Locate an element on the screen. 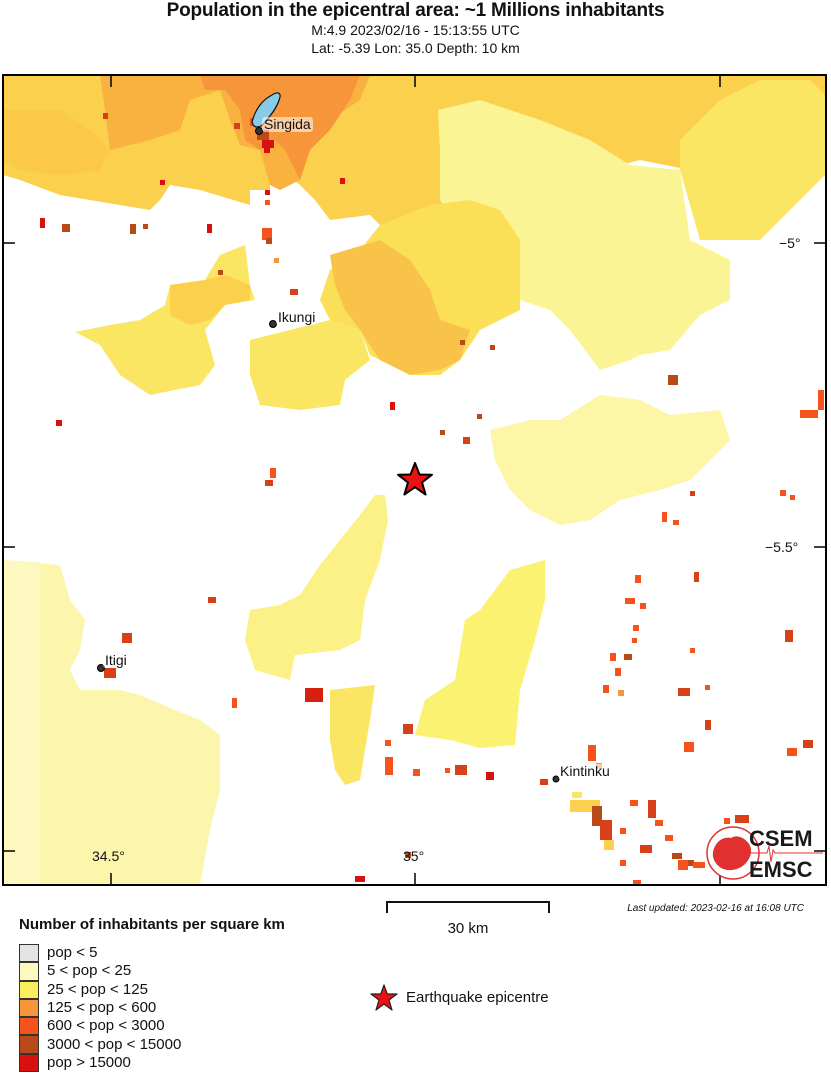 The height and width of the screenshot is (1078, 831). legend-item: pop > 15000 is located at coordinates (100, 1063).